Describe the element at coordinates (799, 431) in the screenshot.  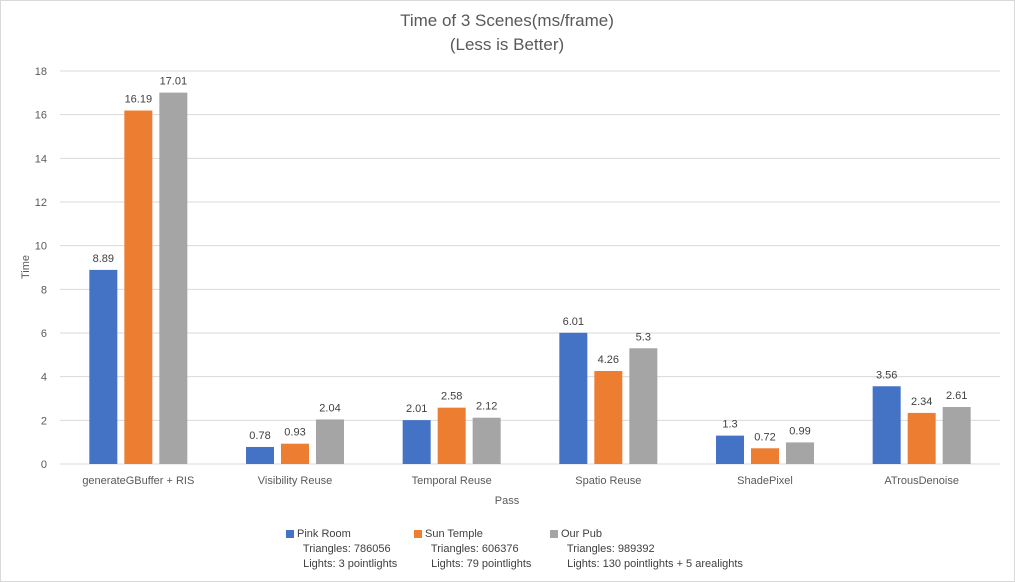
I see `data-label-4-2: 0.99` at that location.